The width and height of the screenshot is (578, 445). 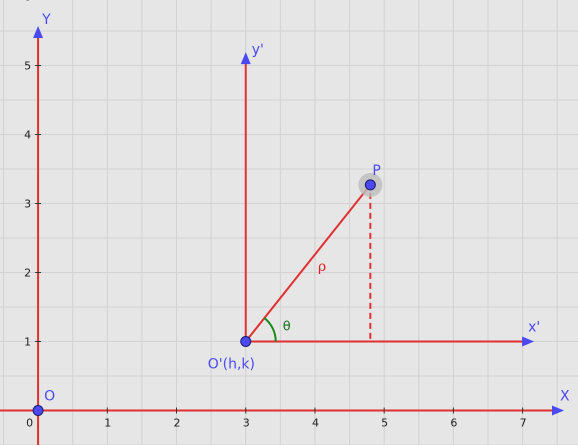 What do you see at coordinates (27, 342) in the screenshot?
I see `y-tick-label: 1` at bounding box center [27, 342].